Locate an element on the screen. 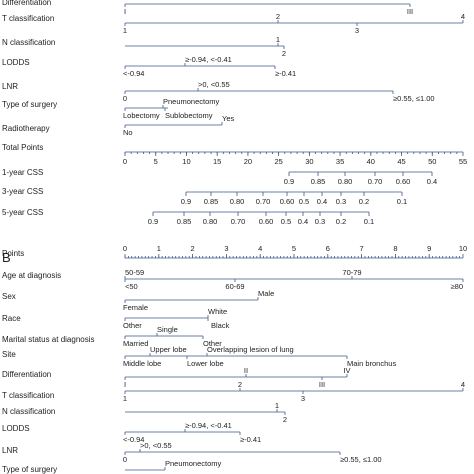 The height and width of the screenshot is (474, 474). level-label: II is located at coordinates (246, 370).